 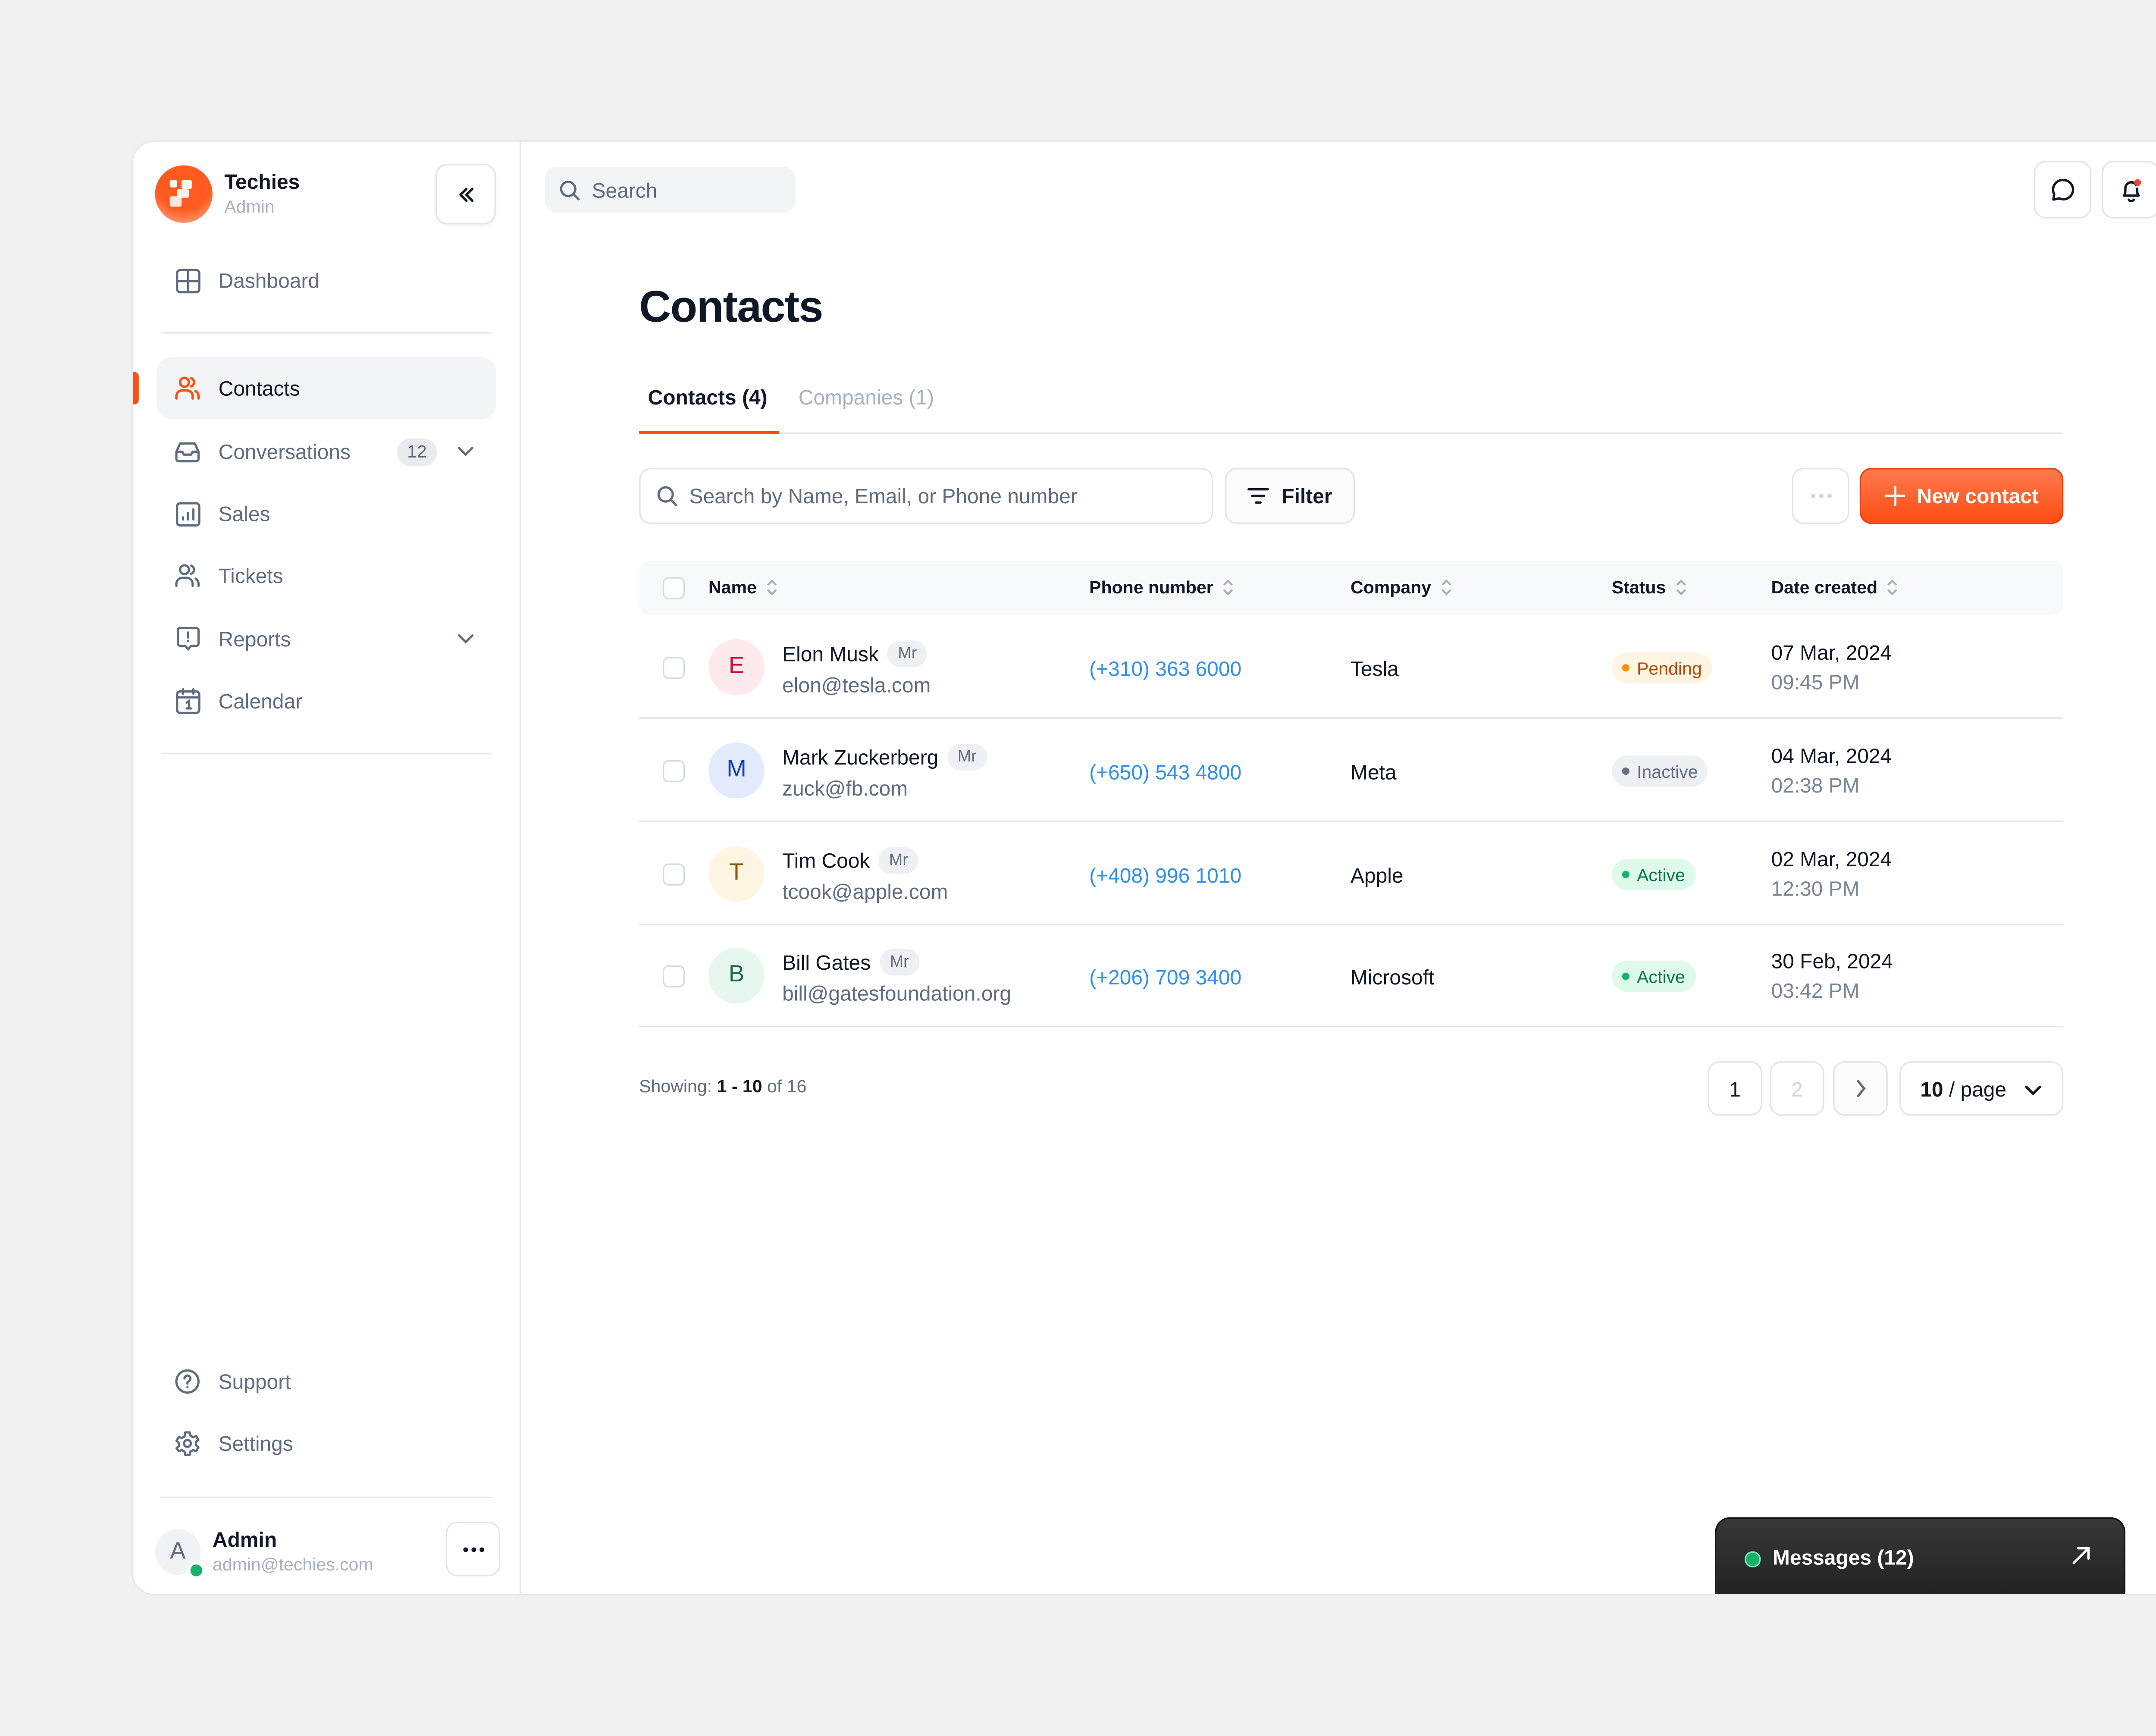 I want to click on calendar-icon, so click(x=187, y=701).